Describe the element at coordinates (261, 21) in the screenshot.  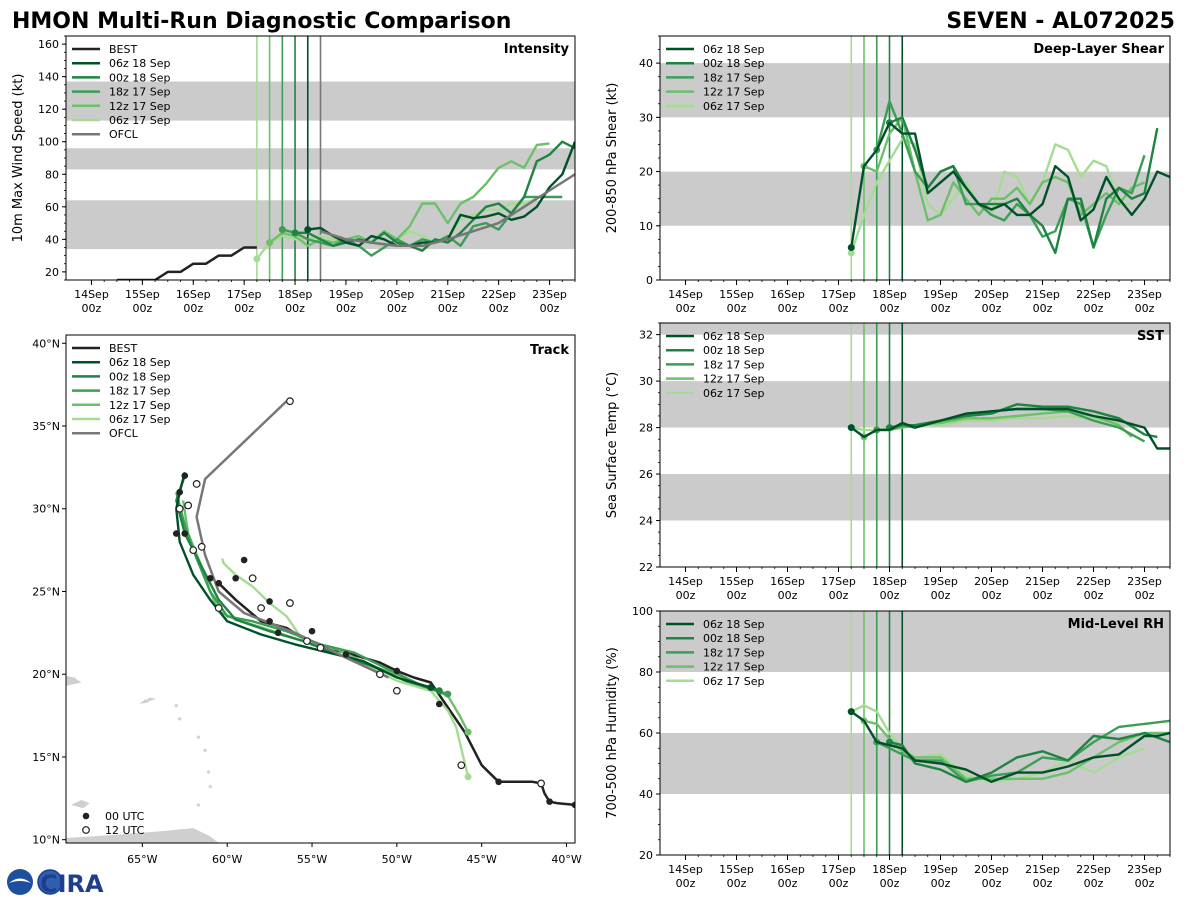
I see `figure-title: HMON Multi-Run Diagnostic Comparison` at that location.